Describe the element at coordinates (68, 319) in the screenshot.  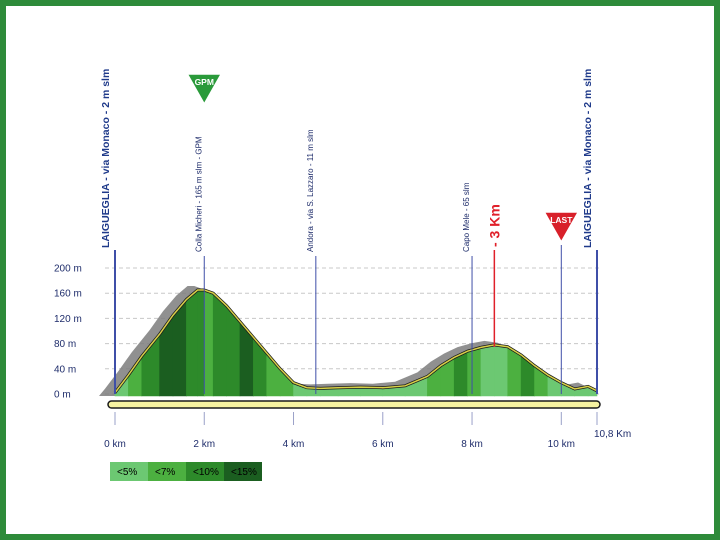
I see `y-tick-label: 120 m` at that location.